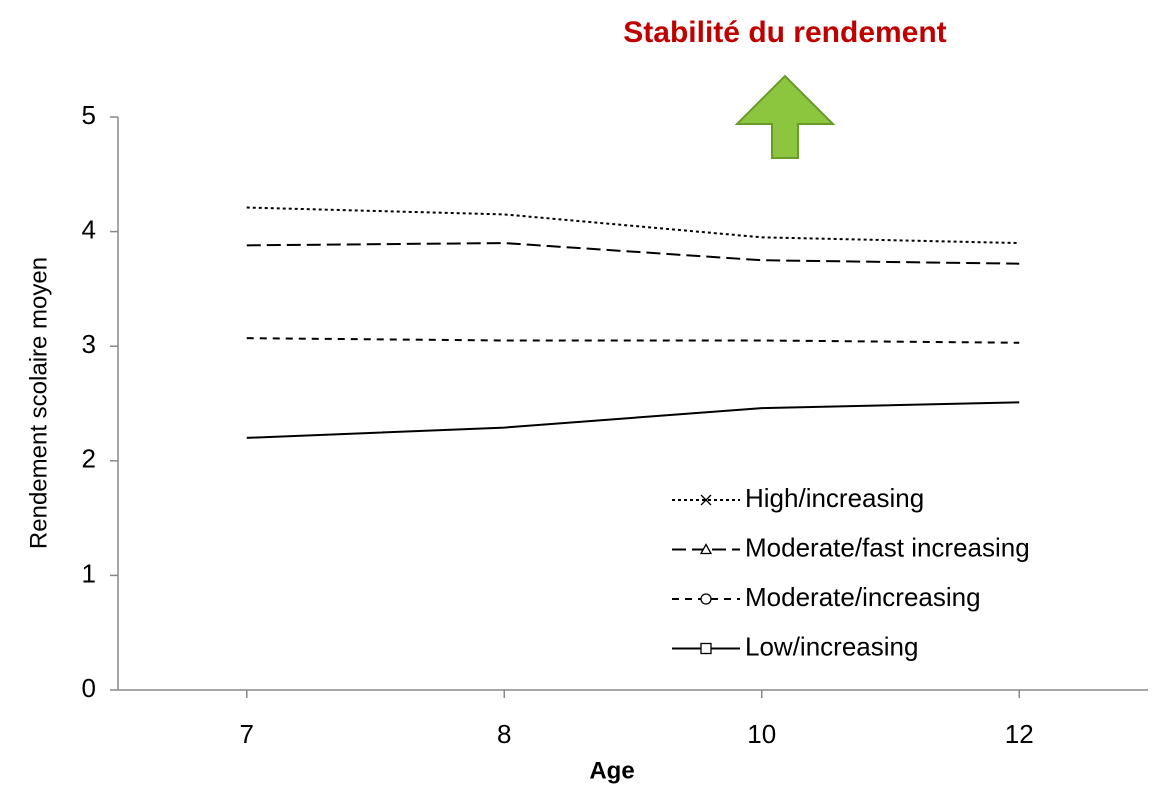 The height and width of the screenshot is (787, 1152). What do you see at coordinates (831, 646) in the screenshot?
I see `legend-label: Low/increasing` at bounding box center [831, 646].